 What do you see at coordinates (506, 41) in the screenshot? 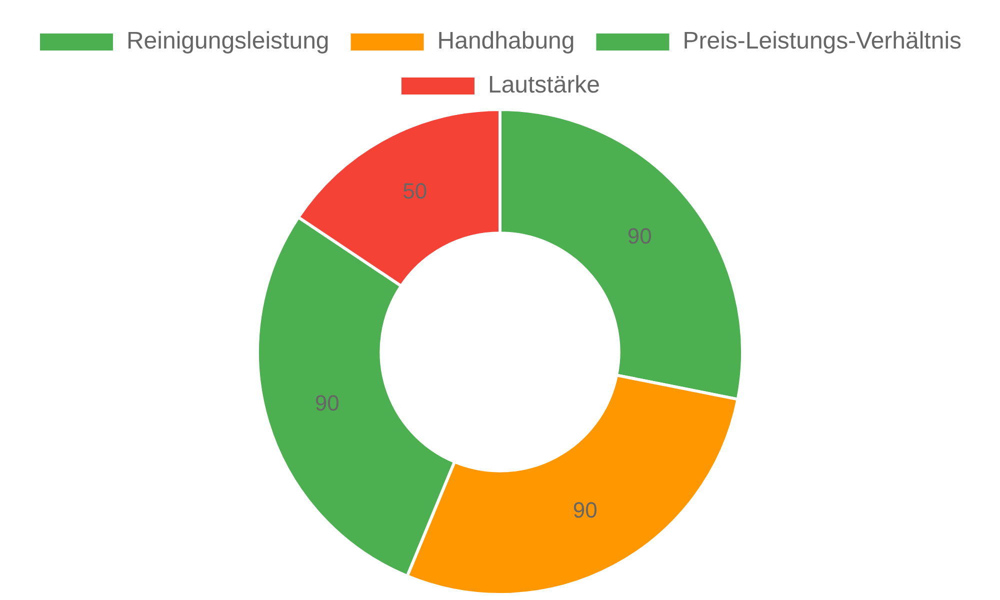
I see `legend-label: Handhabung` at bounding box center [506, 41].